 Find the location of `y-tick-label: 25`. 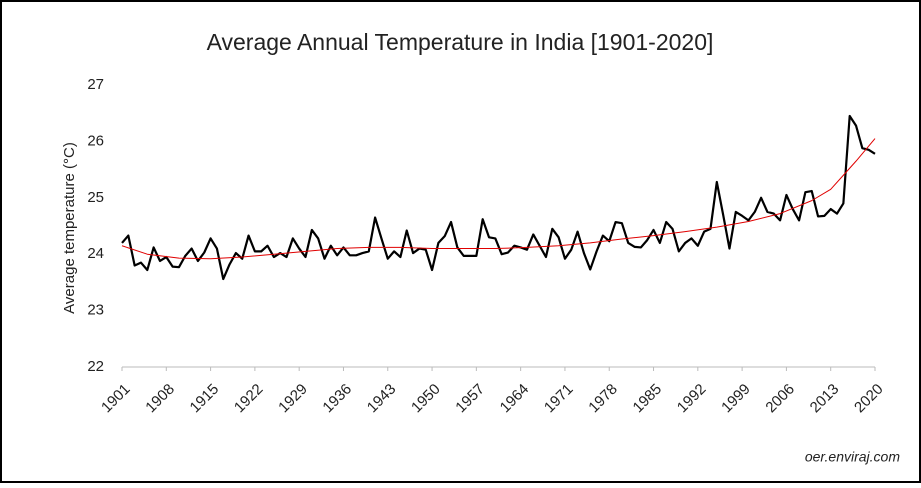

y-tick-label: 25 is located at coordinates (95, 197).